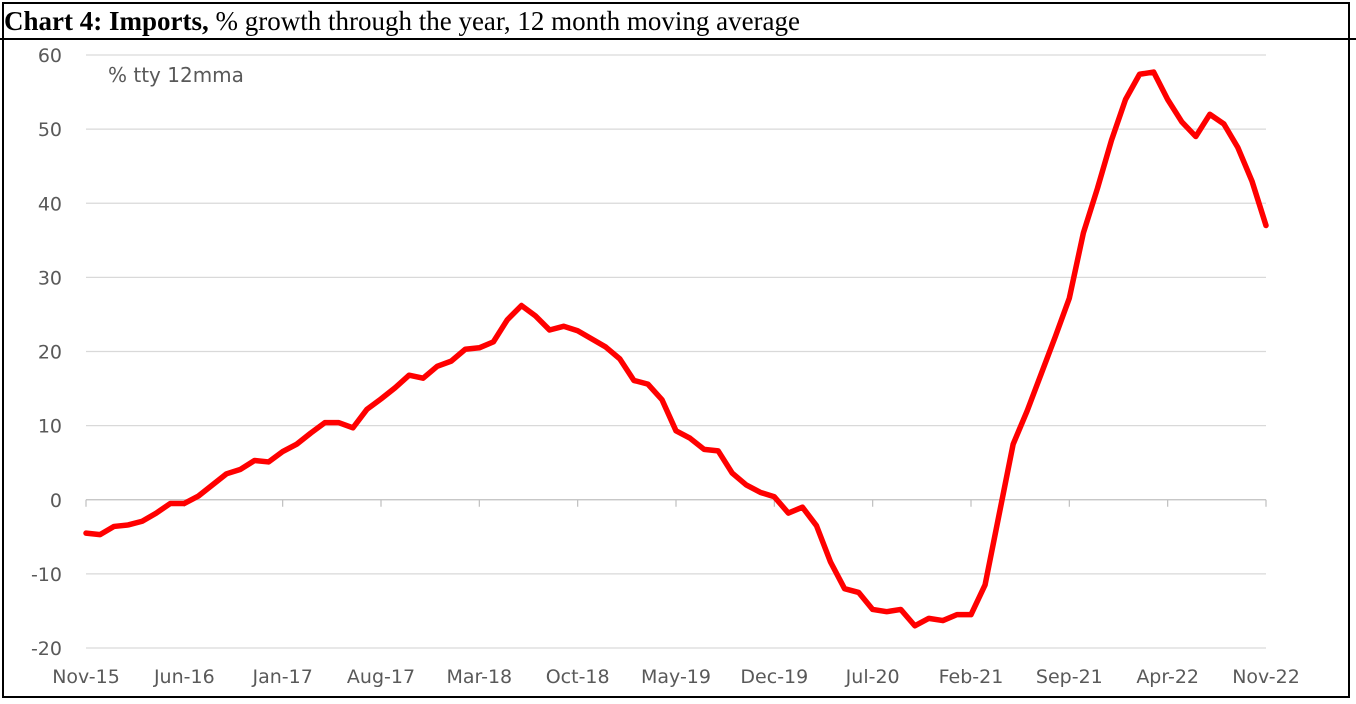 The height and width of the screenshot is (704, 1356). I want to click on y-tick-label: 50, so click(50, 130).